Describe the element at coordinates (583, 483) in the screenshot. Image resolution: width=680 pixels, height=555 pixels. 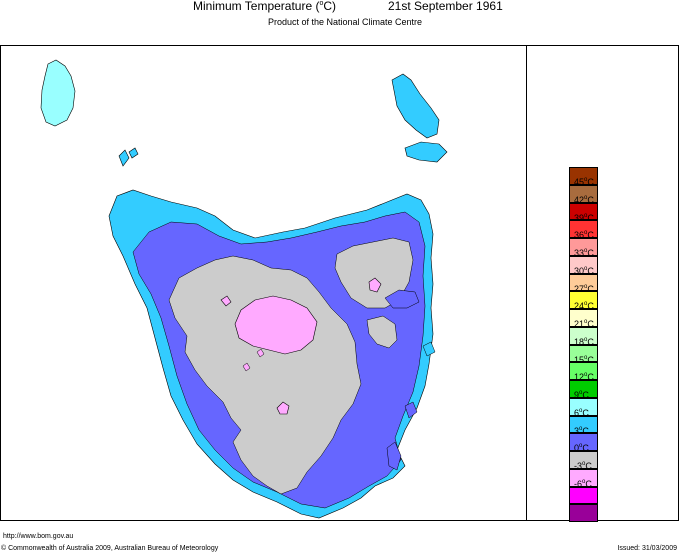
I see `legend-label: -6oC` at that location.